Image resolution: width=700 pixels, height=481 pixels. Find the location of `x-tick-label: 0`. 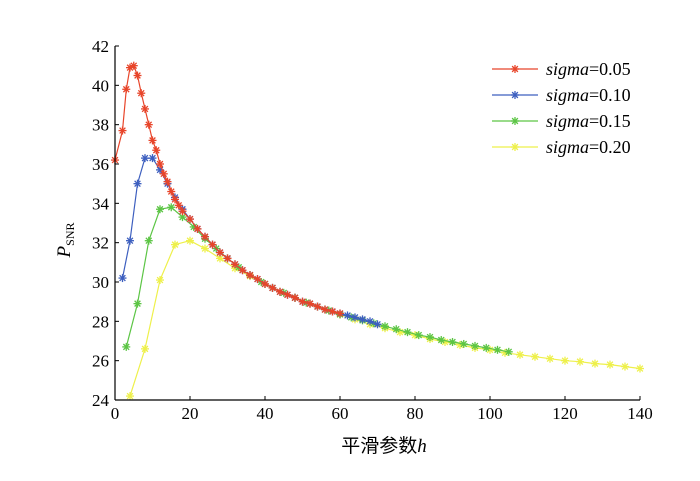

x-tick-label: 0 is located at coordinates (115, 413).